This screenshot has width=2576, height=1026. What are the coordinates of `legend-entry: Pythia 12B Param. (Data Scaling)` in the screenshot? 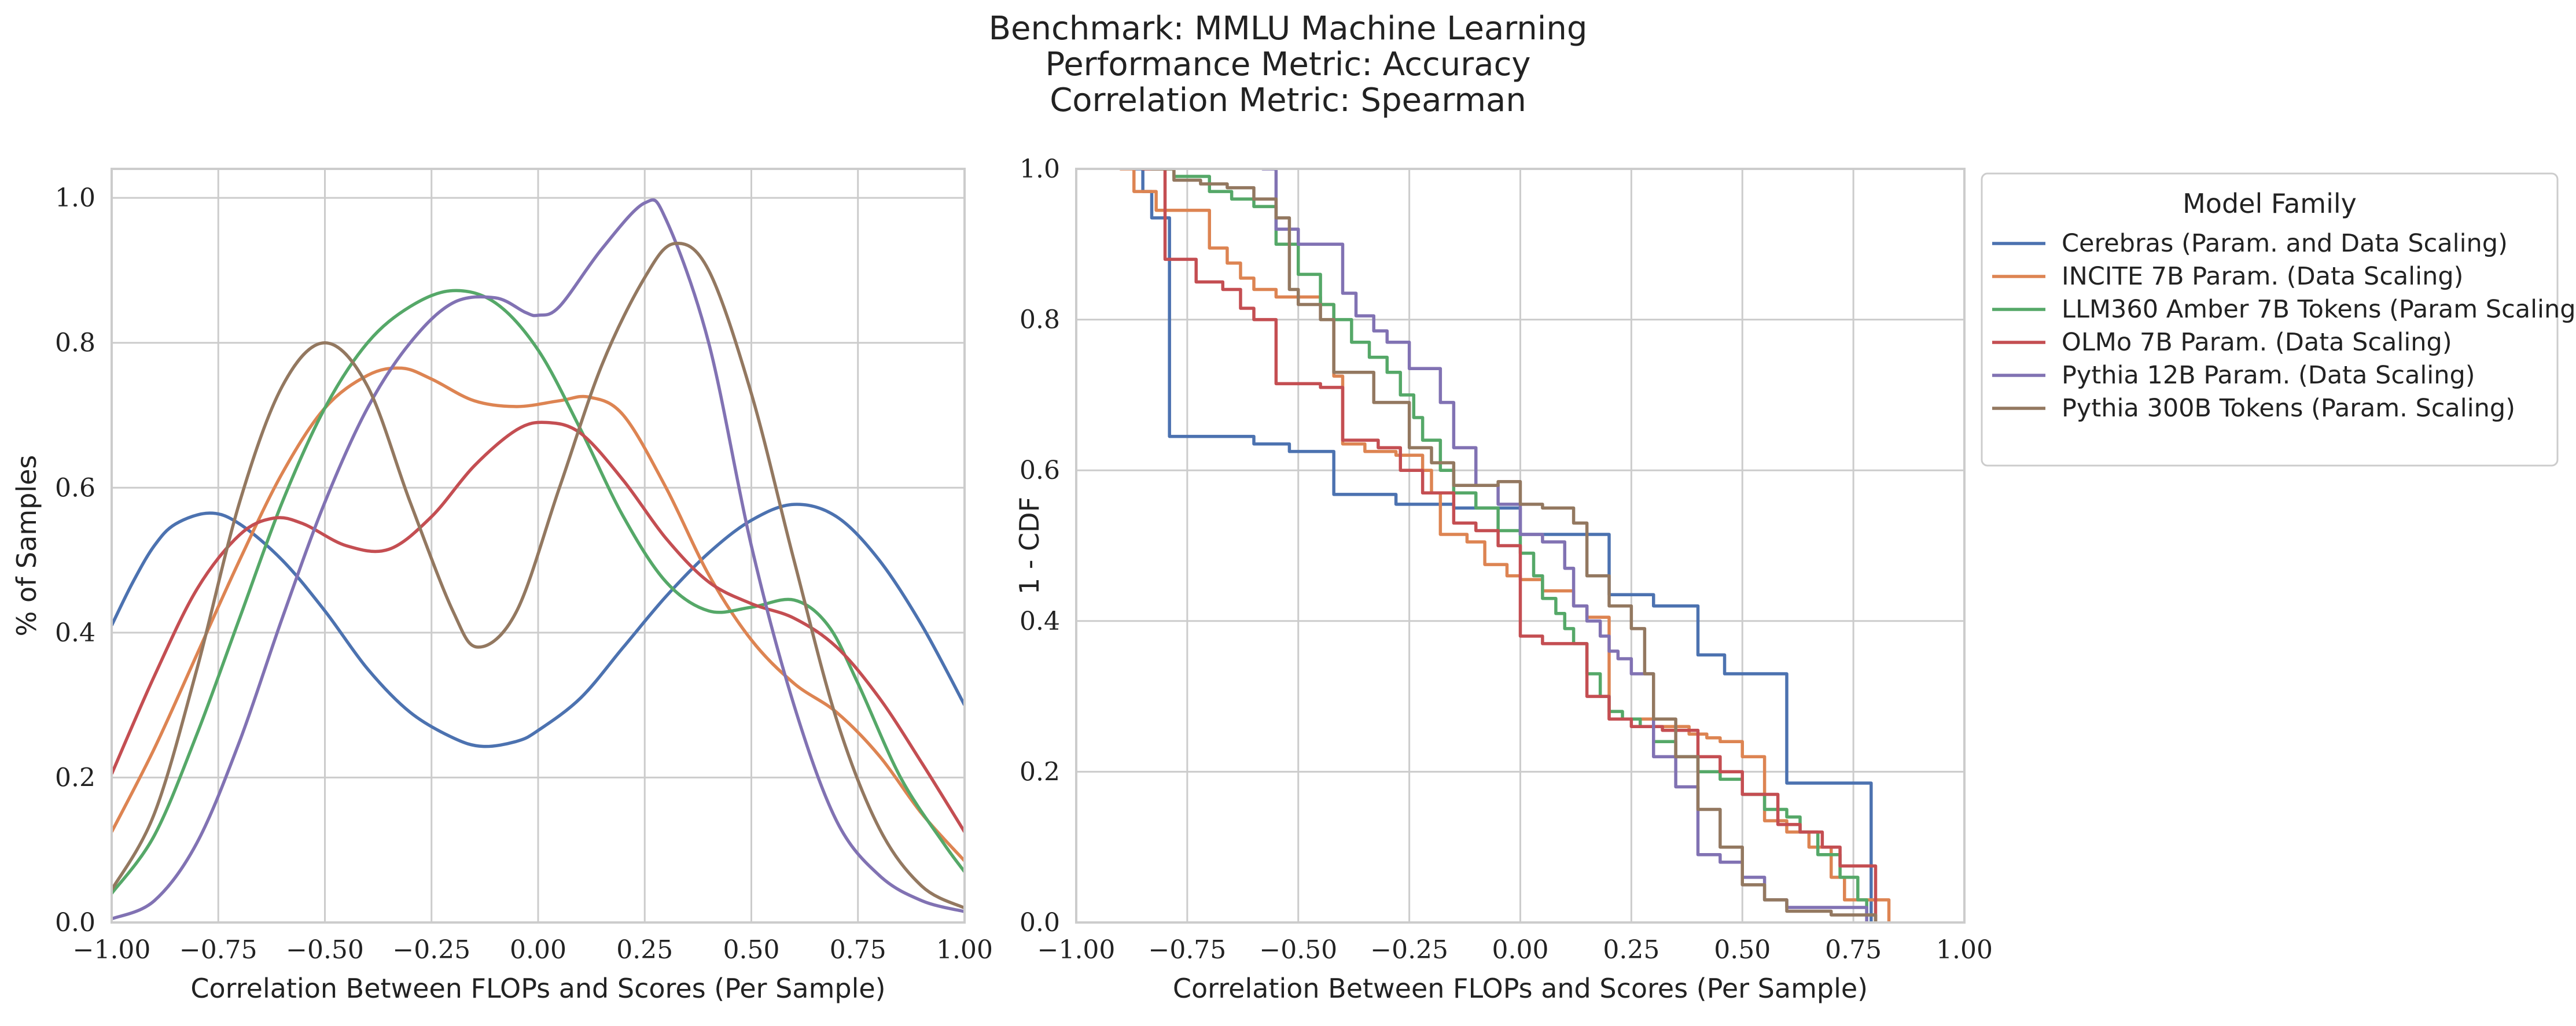 It's located at (2268, 375).